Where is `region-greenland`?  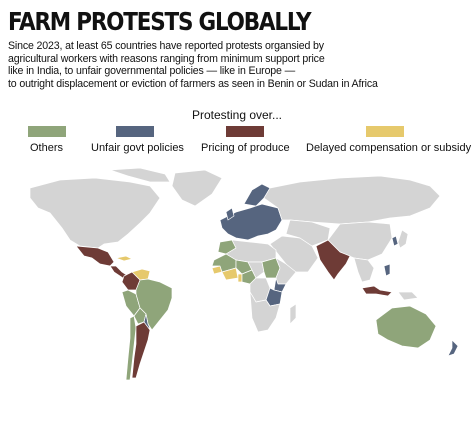 region-greenland is located at coordinates (197, 188).